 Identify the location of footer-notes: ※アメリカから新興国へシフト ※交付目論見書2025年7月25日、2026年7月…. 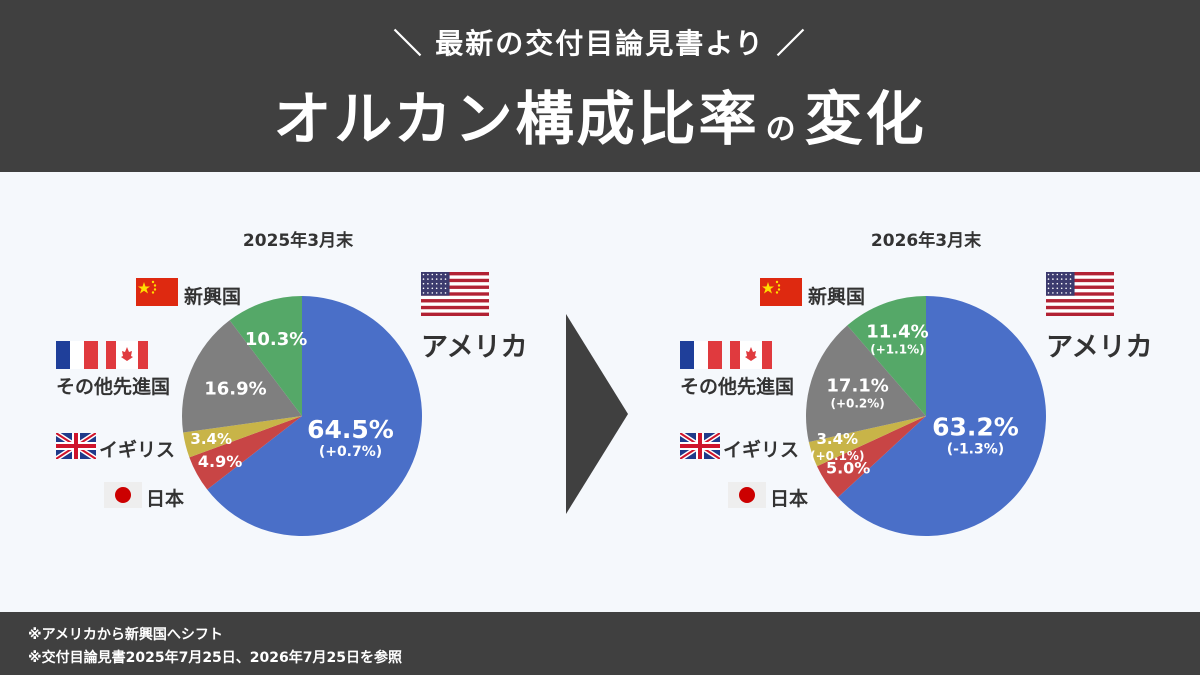
(600, 643).